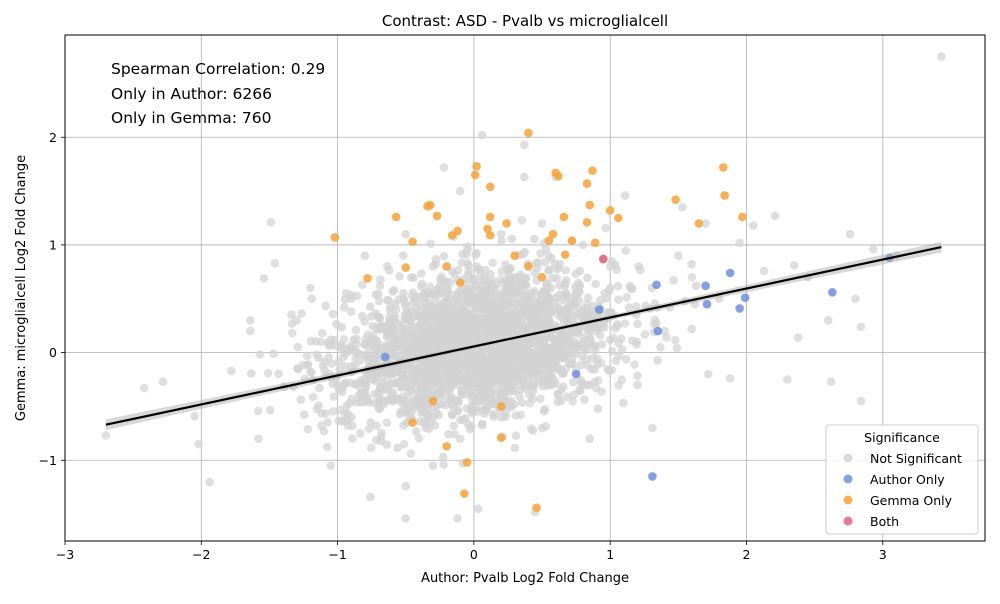  I want to click on legend-title: Significance, so click(902, 437).